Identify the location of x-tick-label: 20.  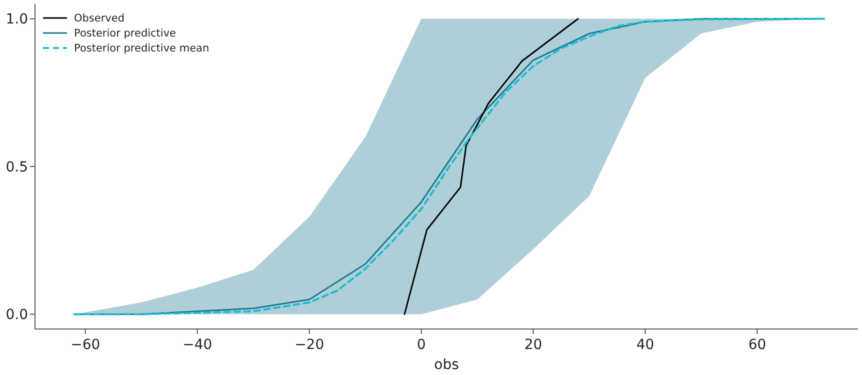
(533, 345).